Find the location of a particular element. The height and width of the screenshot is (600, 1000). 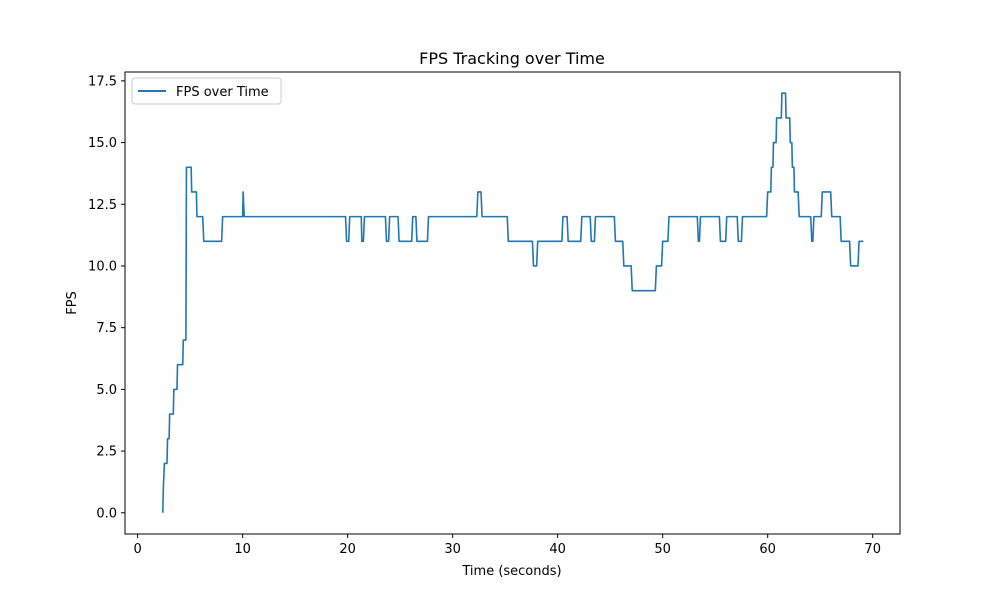

legend-label: FPS over Time is located at coordinates (222, 92).